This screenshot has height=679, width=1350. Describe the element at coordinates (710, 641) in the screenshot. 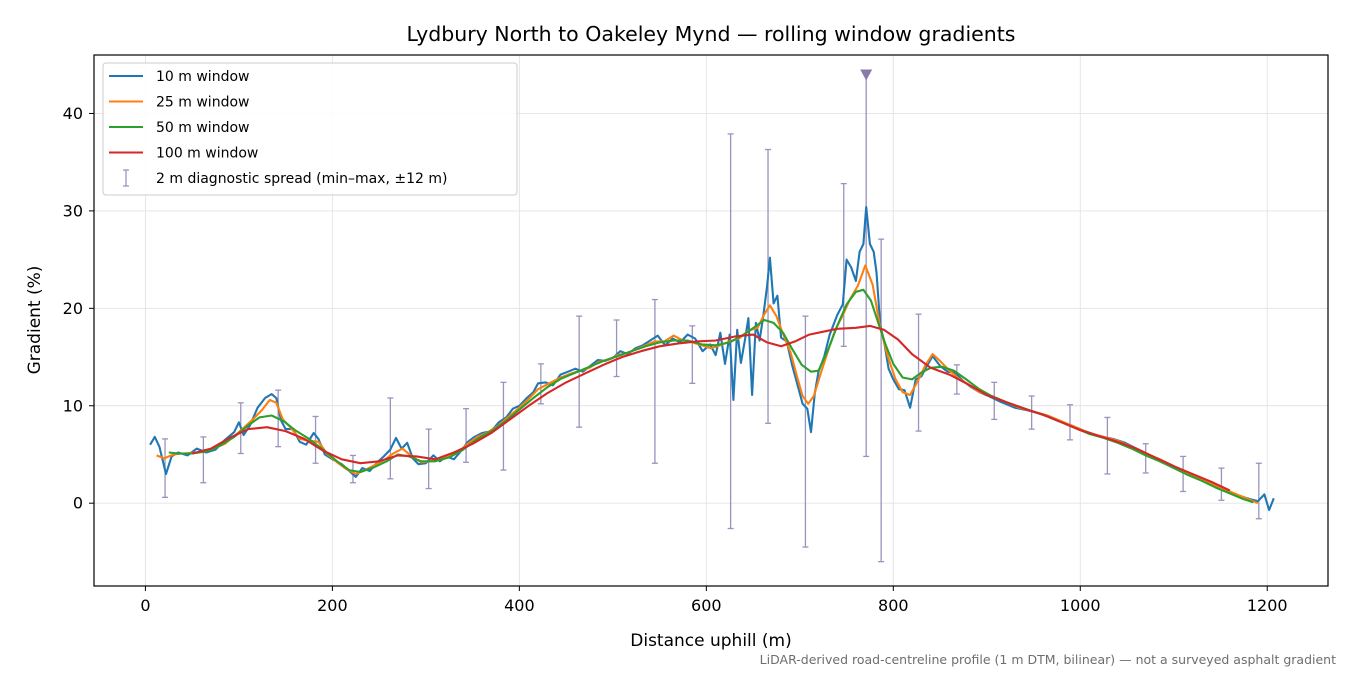

I see `x-axis-label: Distance uphill (m)` at that location.